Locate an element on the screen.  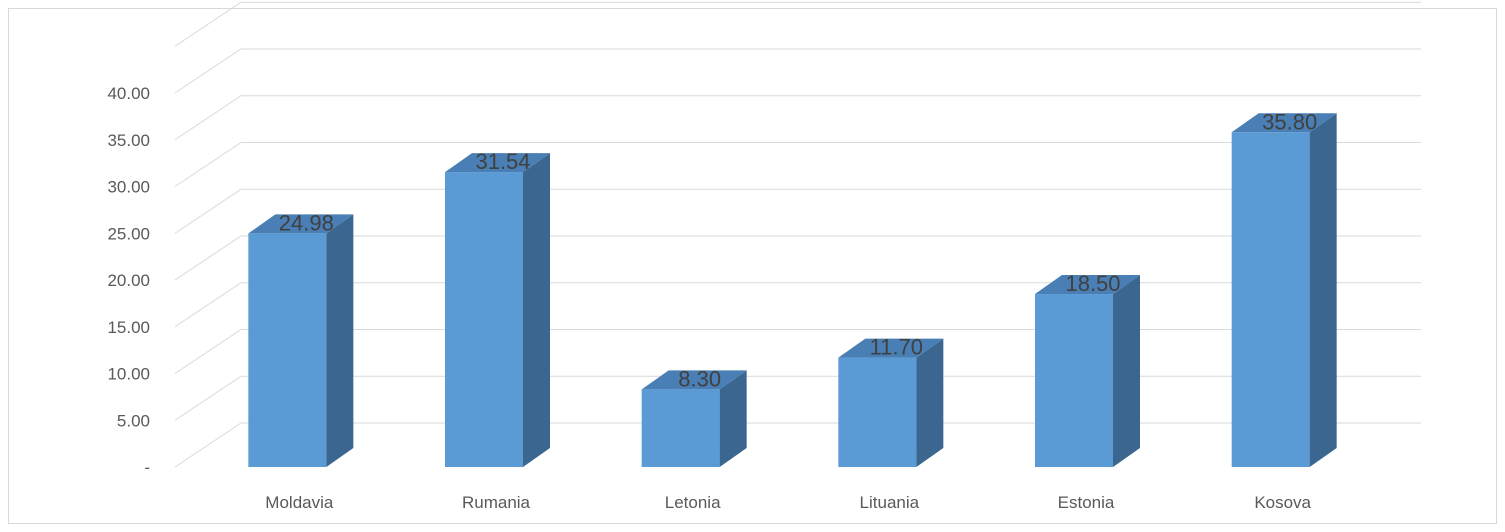
bar-kosova is located at coordinates (1284, 290).